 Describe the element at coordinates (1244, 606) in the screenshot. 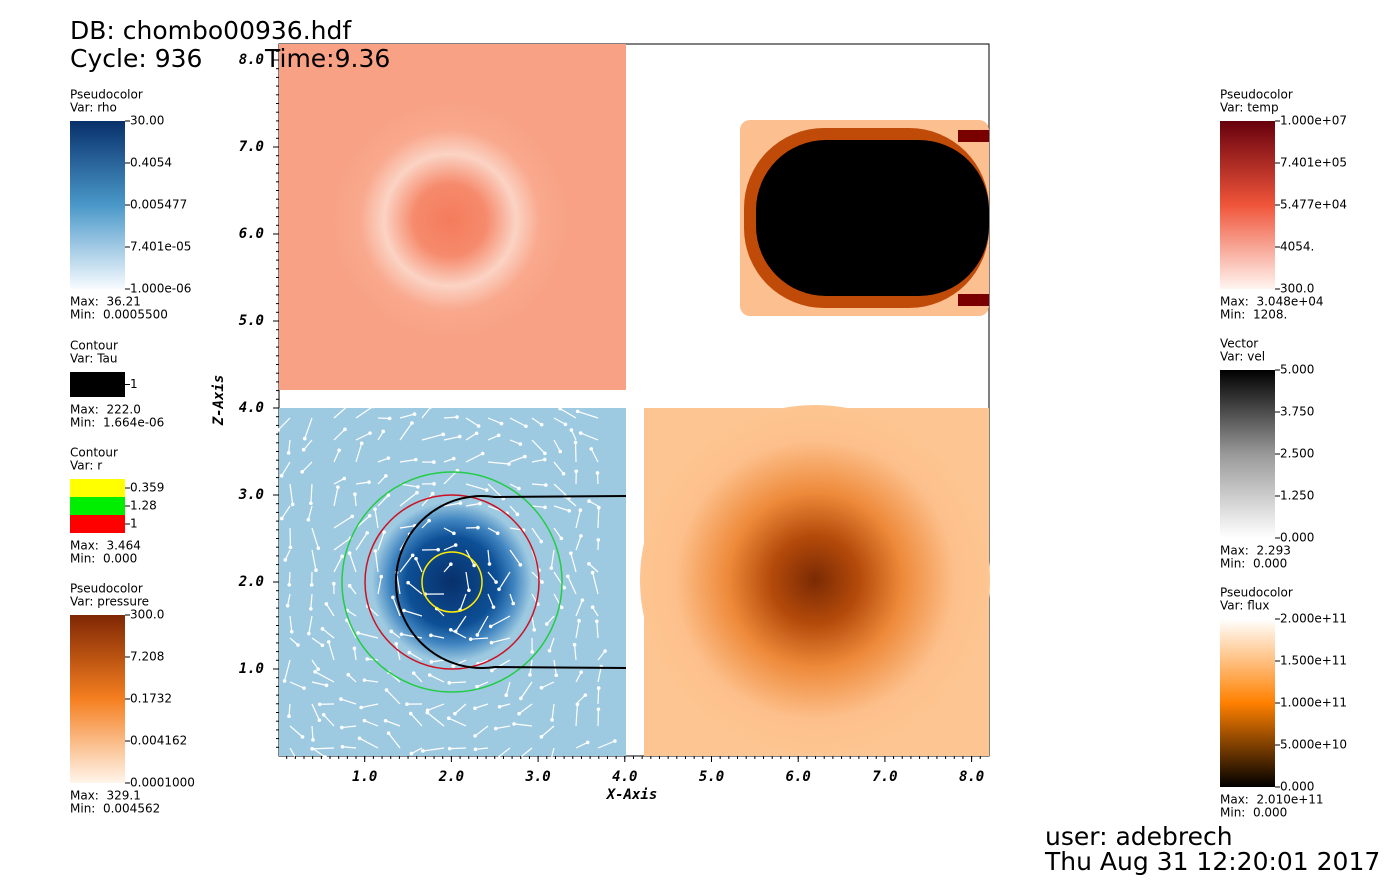

I see `legend-var: Var: flux` at that location.